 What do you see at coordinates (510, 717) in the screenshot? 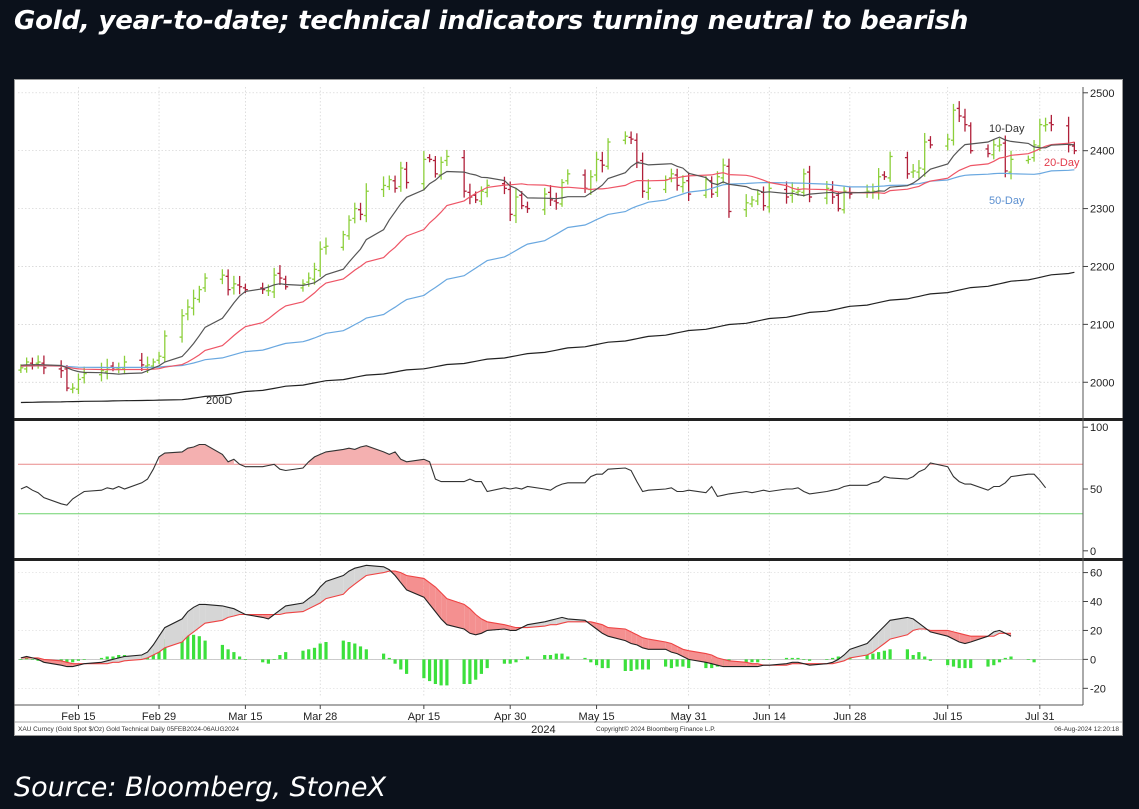
I see `x-tick-label: Apr 30` at bounding box center [510, 717].